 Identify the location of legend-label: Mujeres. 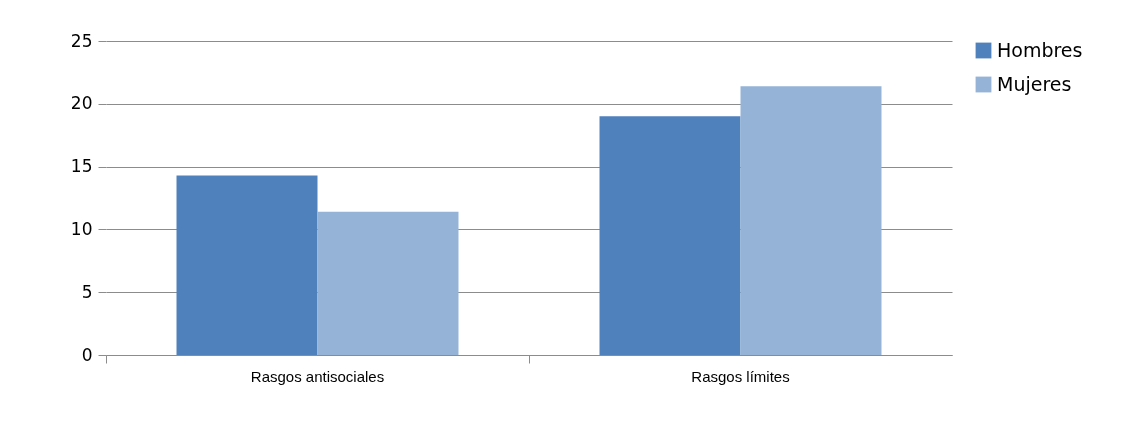
(1034, 83).